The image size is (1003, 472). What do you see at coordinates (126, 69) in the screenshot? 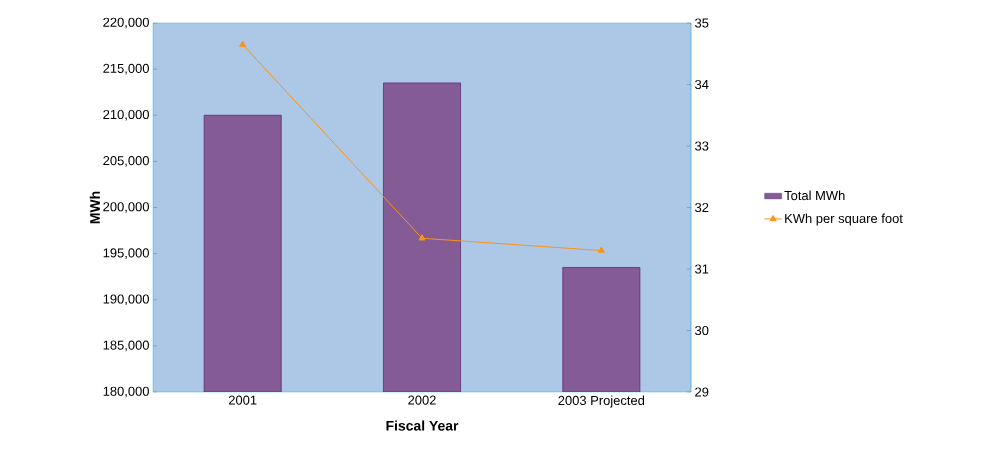
I see `y-tick-label: 215,000` at bounding box center [126, 69].